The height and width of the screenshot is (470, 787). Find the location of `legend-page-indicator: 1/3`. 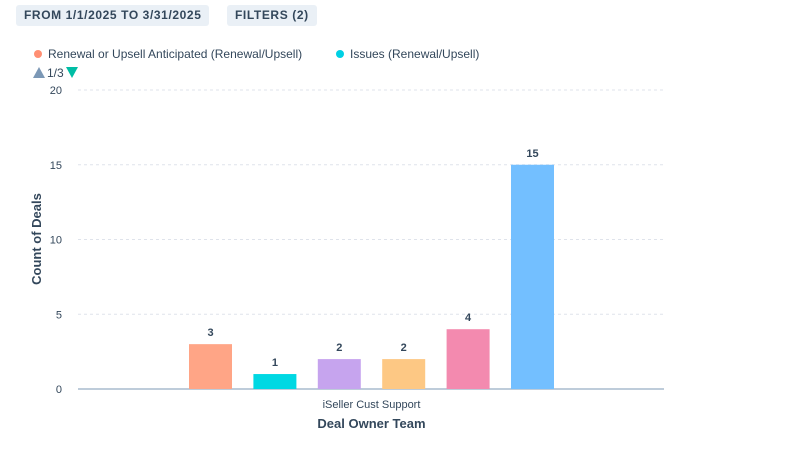

legend-page-indicator: 1/3 is located at coordinates (55, 73).